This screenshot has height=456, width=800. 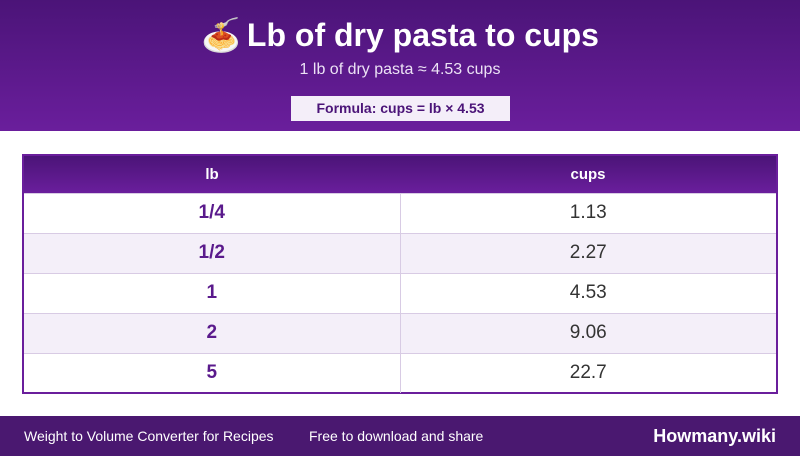 I want to click on column-header-cups: cups, so click(x=588, y=174).